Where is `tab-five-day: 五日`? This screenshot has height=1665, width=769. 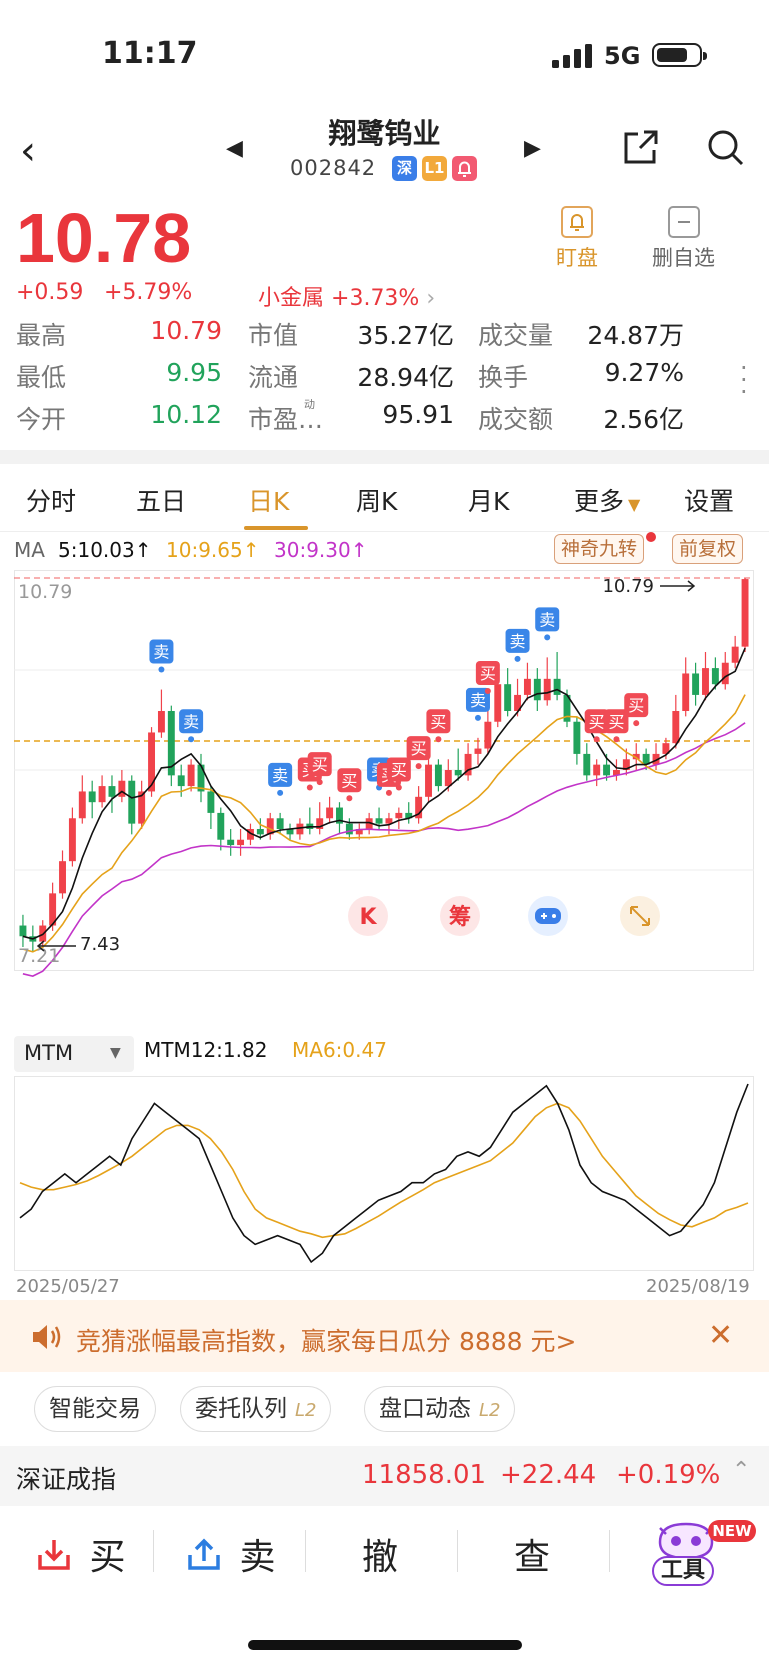 tab-five-day: 五日 is located at coordinates (161, 501).